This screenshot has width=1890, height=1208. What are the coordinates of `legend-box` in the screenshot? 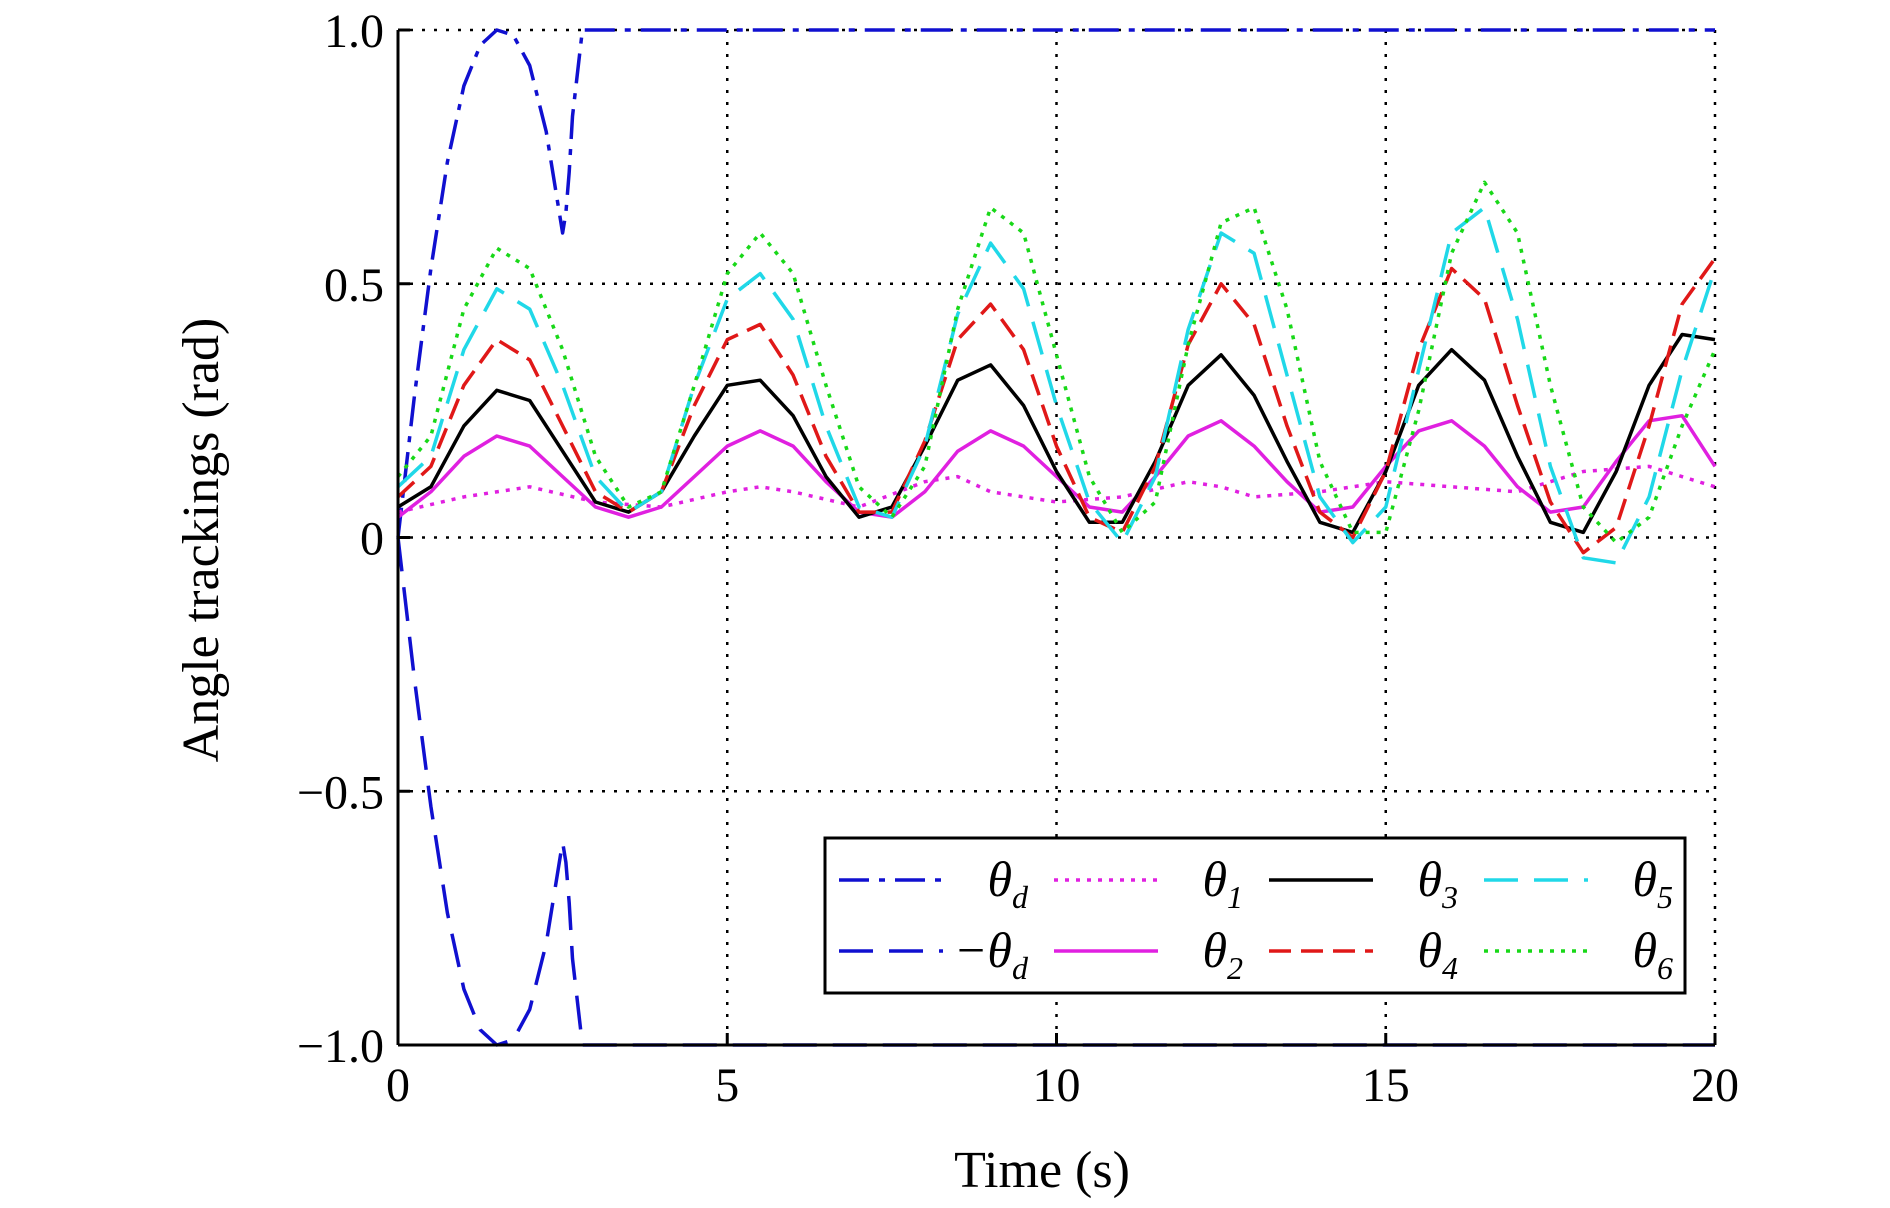 It's located at (1255, 915).